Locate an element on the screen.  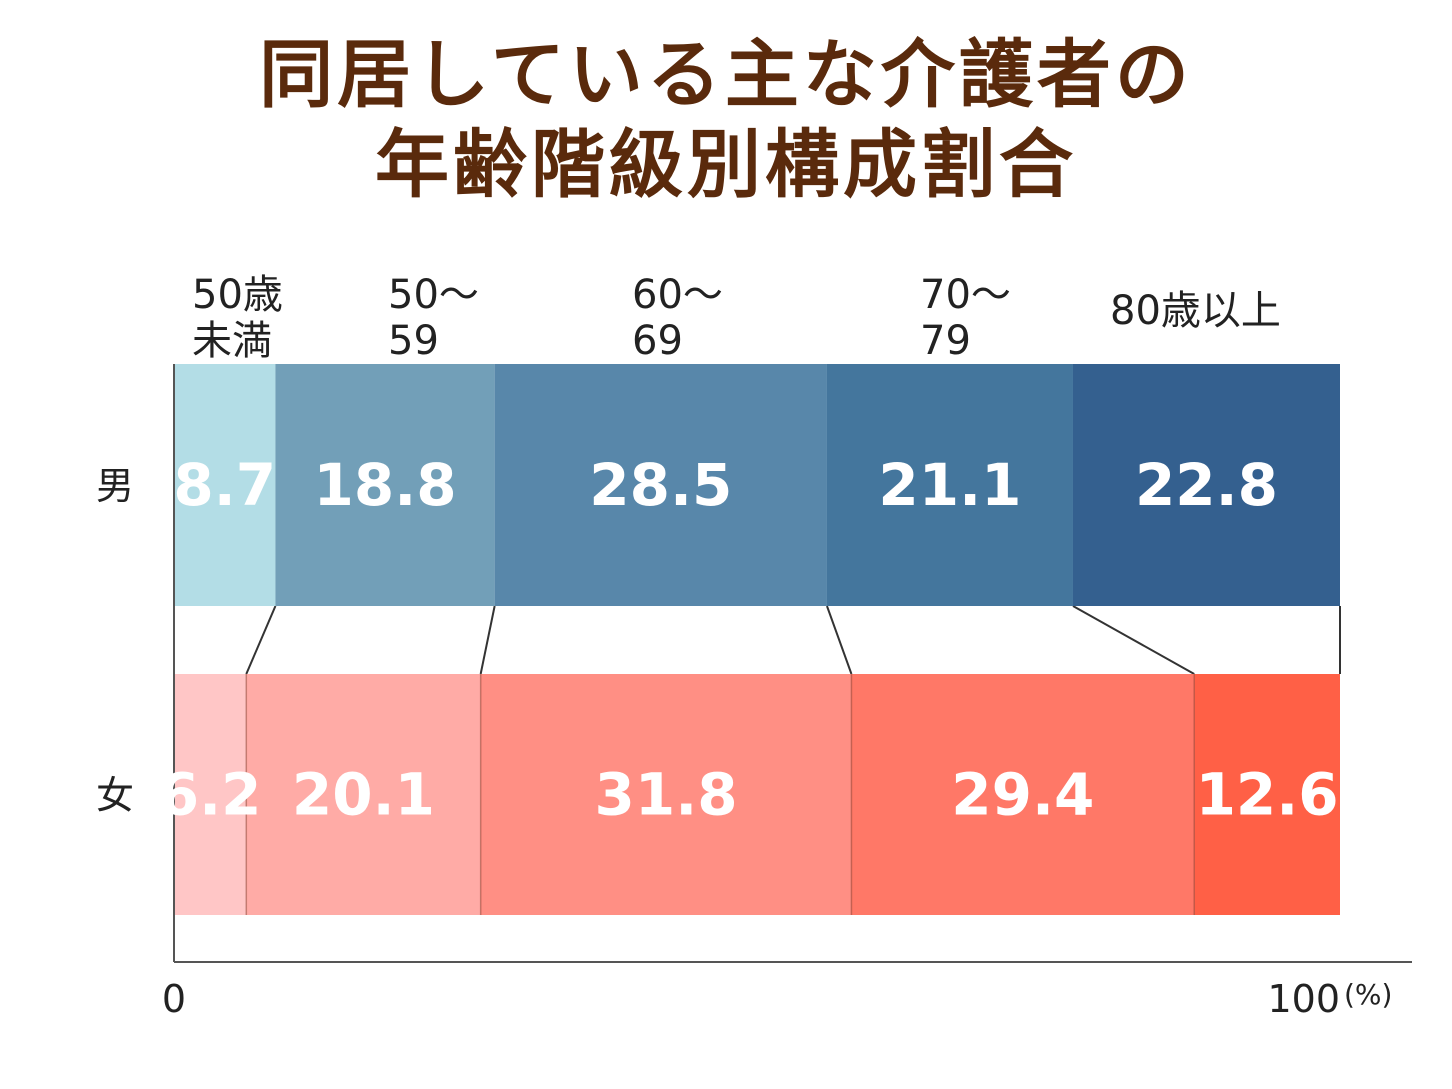
category-label: 70～ 79 is located at coordinates (965, 318).